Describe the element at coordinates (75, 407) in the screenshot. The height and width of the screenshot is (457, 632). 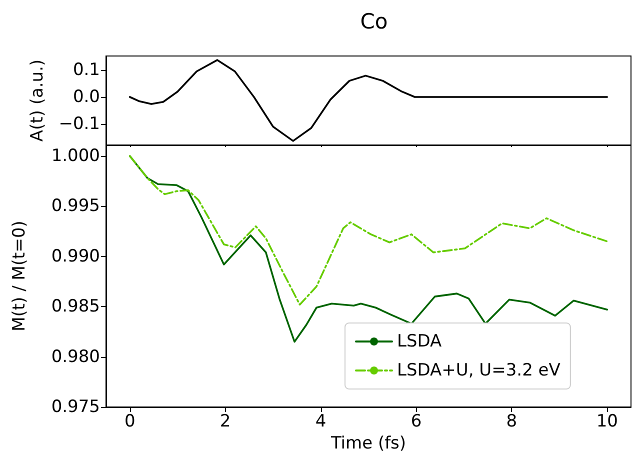
I see `y-tick-label: 0.975` at that location.